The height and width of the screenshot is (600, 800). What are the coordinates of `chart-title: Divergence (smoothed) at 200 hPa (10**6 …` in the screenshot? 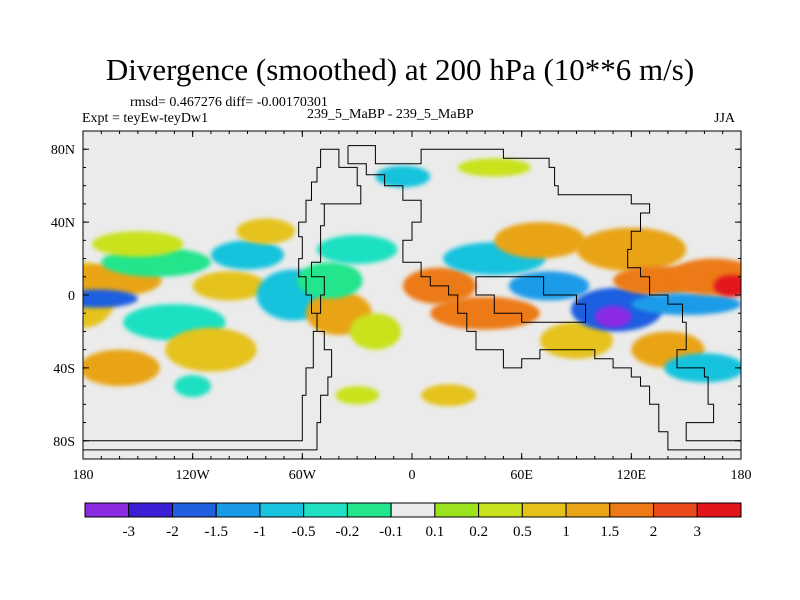 It's located at (400, 69).